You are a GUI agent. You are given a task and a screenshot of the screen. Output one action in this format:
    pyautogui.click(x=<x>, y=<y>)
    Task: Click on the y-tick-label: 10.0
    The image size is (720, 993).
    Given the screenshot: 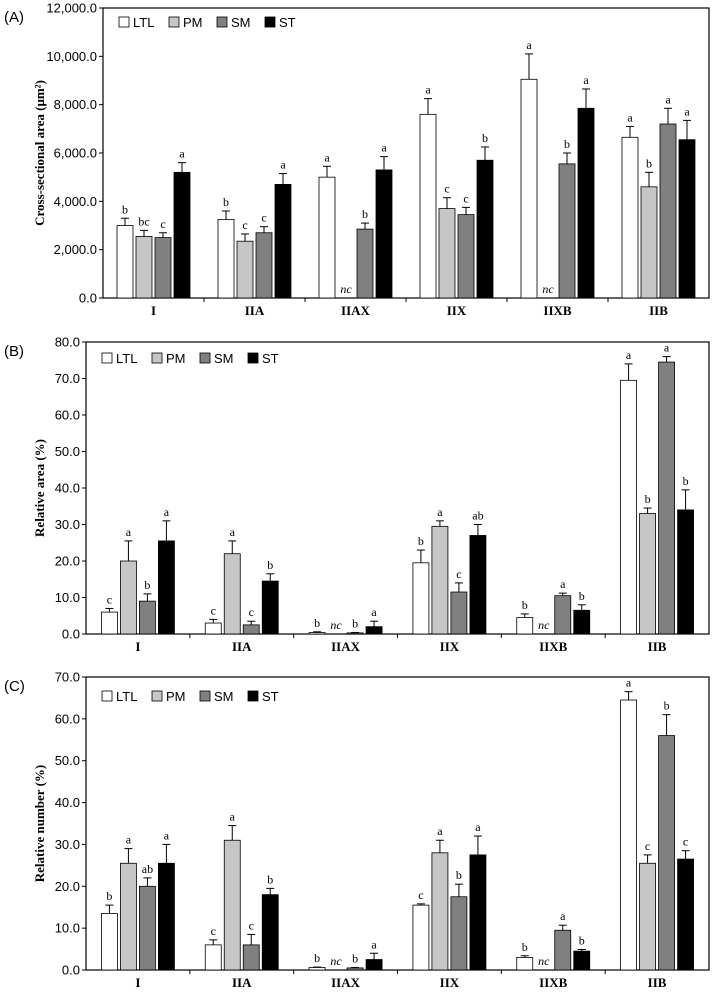 What is the action you would take?
    pyautogui.click(x=67, y=597)
    